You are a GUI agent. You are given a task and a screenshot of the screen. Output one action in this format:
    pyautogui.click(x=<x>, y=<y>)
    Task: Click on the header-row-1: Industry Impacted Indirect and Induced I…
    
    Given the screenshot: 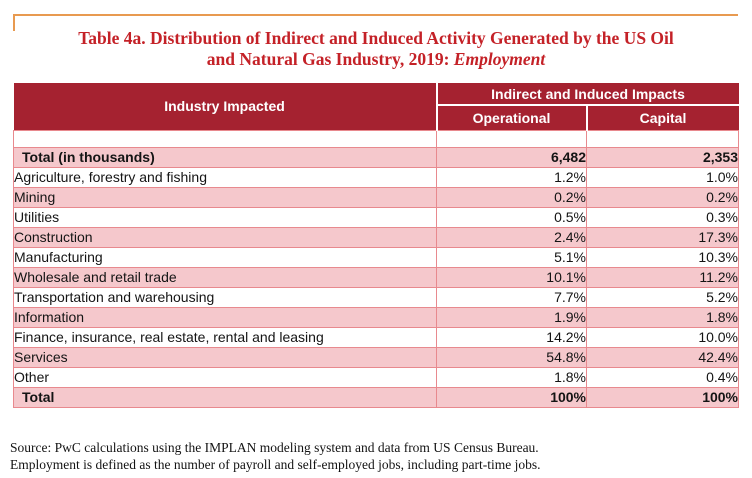 What is the action you would take?
    pyautogui.click(x=376, y=106)
    